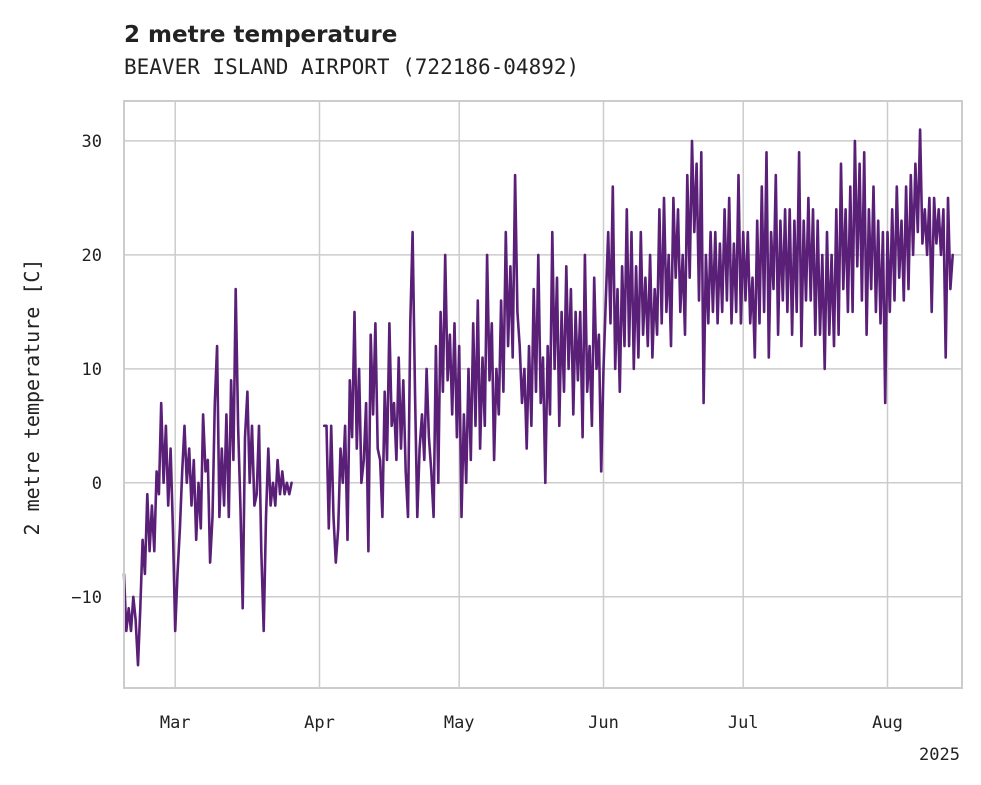 This screenshot has height=785, width=981. What do you see at coordinates (260, 35) in the screenshot?
I see `chart-title: 2 metre temperature` at bounding box center [260, 35].